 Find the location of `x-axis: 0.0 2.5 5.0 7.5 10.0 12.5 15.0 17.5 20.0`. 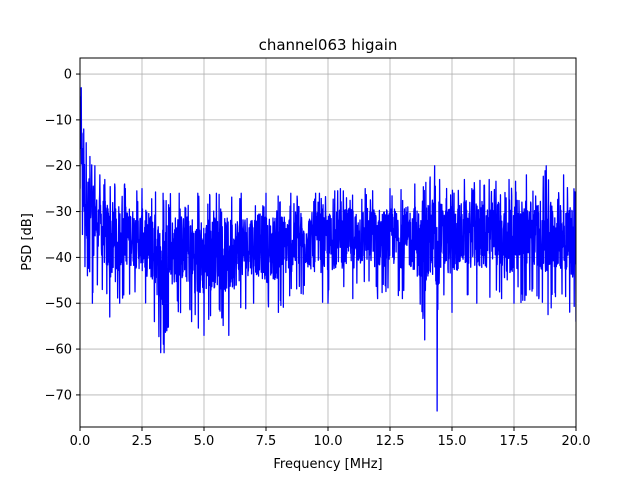

x-axis: 0.0 2.5 5.0 7.5 10.0 12.5 15.0 17.5 20.0 is located at coordinates (330, 438).